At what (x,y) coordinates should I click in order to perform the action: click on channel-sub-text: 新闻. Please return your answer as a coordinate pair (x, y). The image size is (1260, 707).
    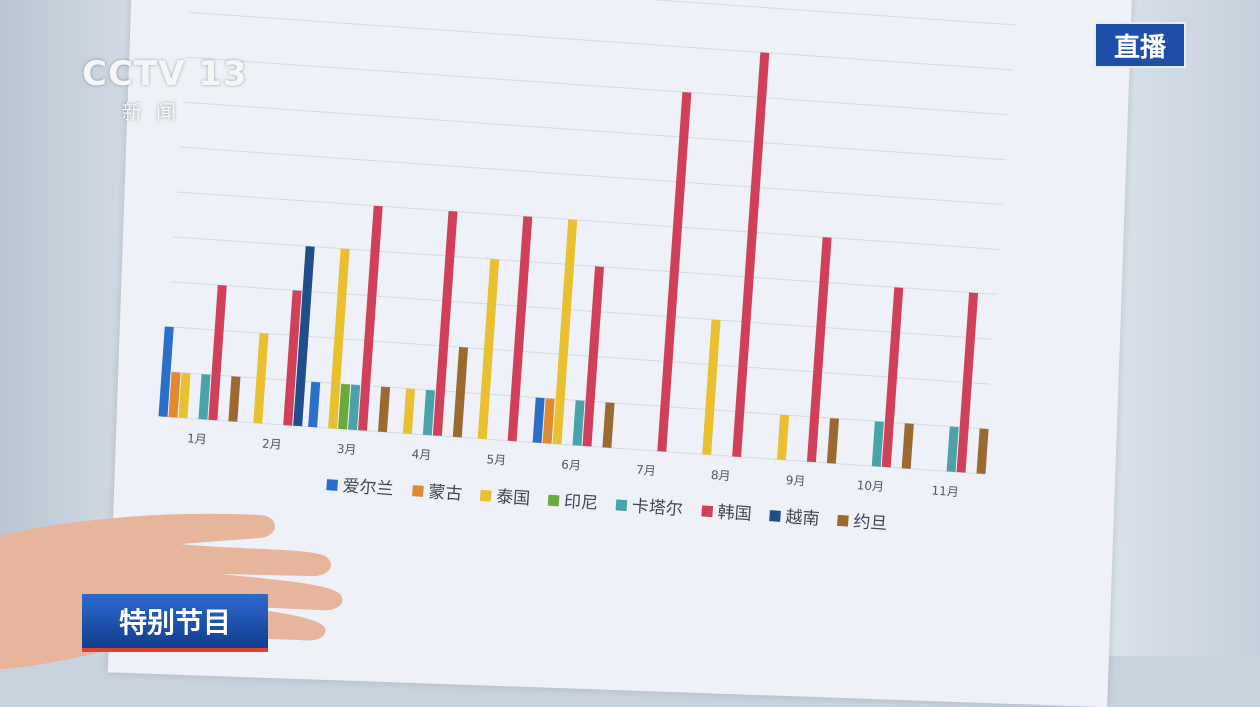
    Looking at the image, I should click on (156, 112).